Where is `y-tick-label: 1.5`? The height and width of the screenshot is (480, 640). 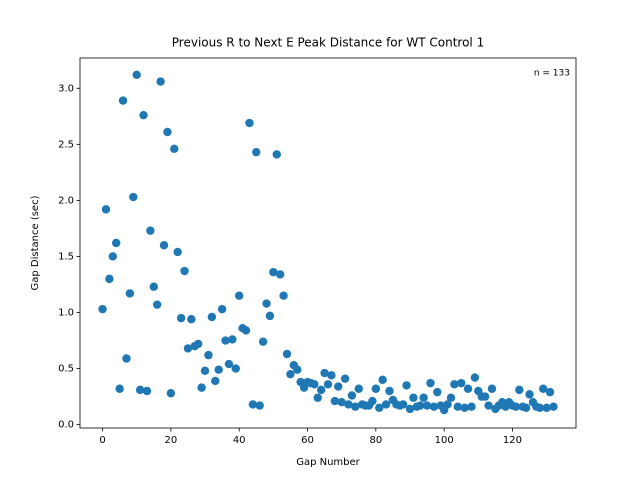
y-tick-label: 1.5 is located at coordinates (66, 256).